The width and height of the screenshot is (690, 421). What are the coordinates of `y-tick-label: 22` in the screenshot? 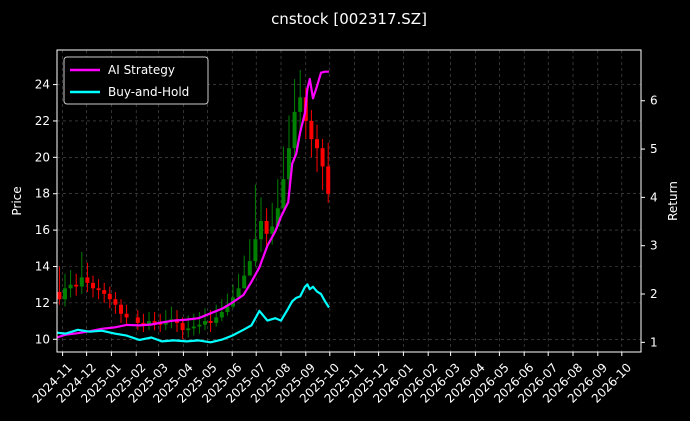 It's located at (42, 121).